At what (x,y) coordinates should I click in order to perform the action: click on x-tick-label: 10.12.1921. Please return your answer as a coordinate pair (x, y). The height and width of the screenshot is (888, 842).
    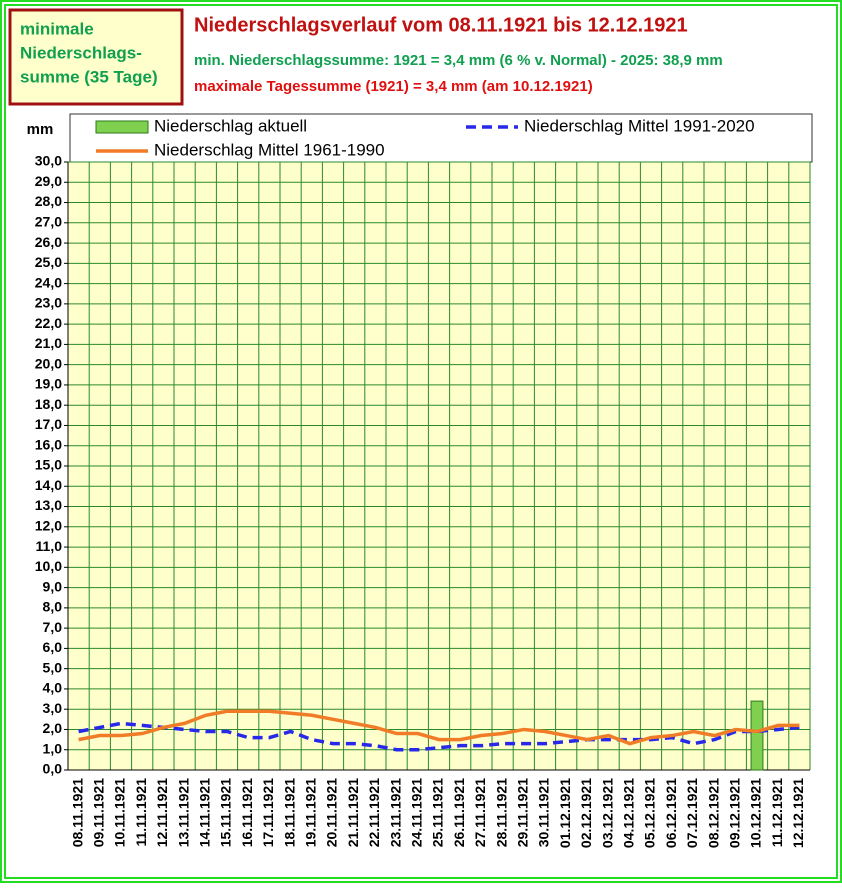
    Looking at the image, I should click on (756, 813).